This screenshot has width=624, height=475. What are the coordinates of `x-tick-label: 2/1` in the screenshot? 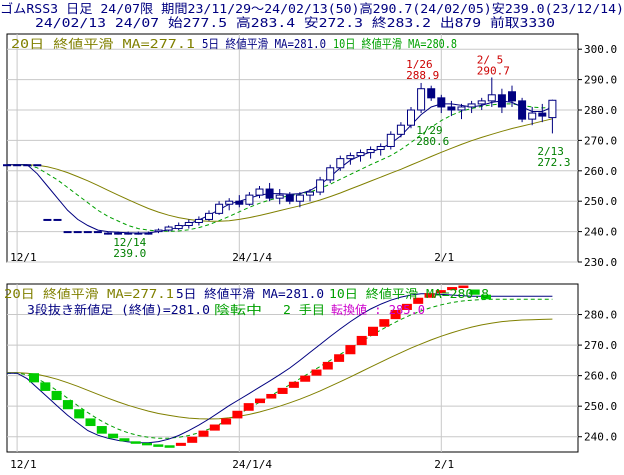 It's located at (444, 464).